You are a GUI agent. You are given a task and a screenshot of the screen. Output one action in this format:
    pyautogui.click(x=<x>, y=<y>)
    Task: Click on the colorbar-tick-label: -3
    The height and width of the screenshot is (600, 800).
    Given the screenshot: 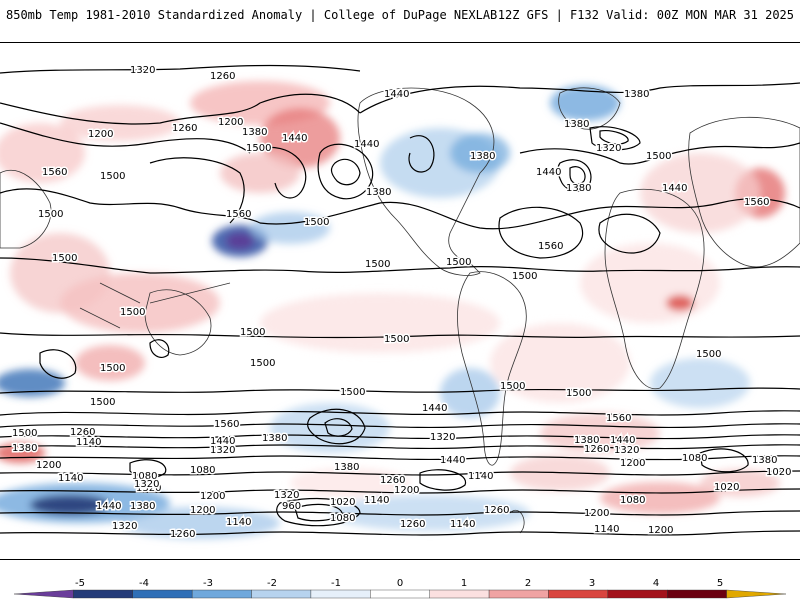 What is the action you would take?
    pyautogui.click(x=208, y=583)
    